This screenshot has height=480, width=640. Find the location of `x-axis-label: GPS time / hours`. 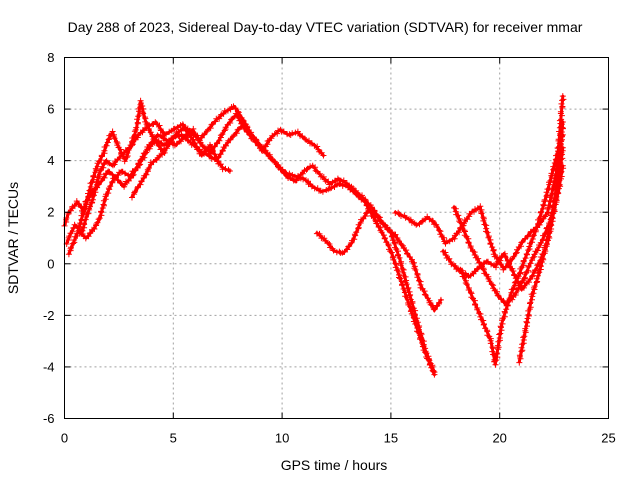

x-axis-label: GPS time / hours is located at coordinates (334, 465).